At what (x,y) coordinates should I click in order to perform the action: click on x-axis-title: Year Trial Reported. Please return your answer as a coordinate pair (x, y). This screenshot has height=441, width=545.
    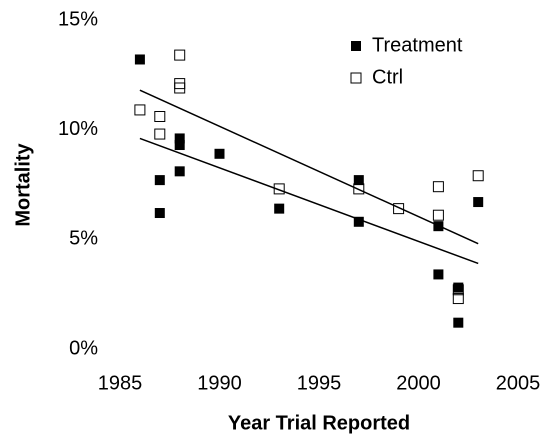
    Looking at the image, I should click on (319, 423).